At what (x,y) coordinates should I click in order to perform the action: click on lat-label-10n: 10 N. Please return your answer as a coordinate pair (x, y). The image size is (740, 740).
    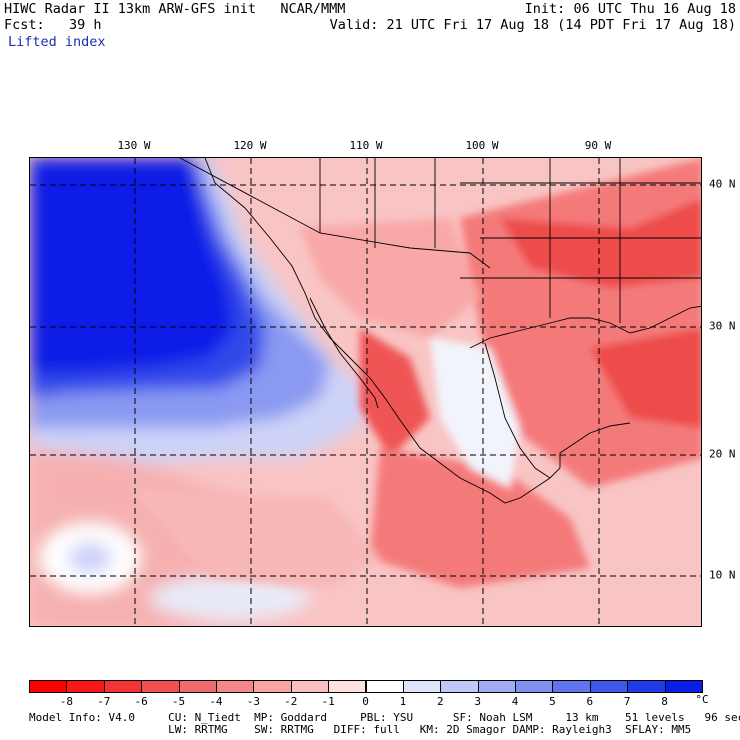
    Looking at the image, I should click on (722, 575).